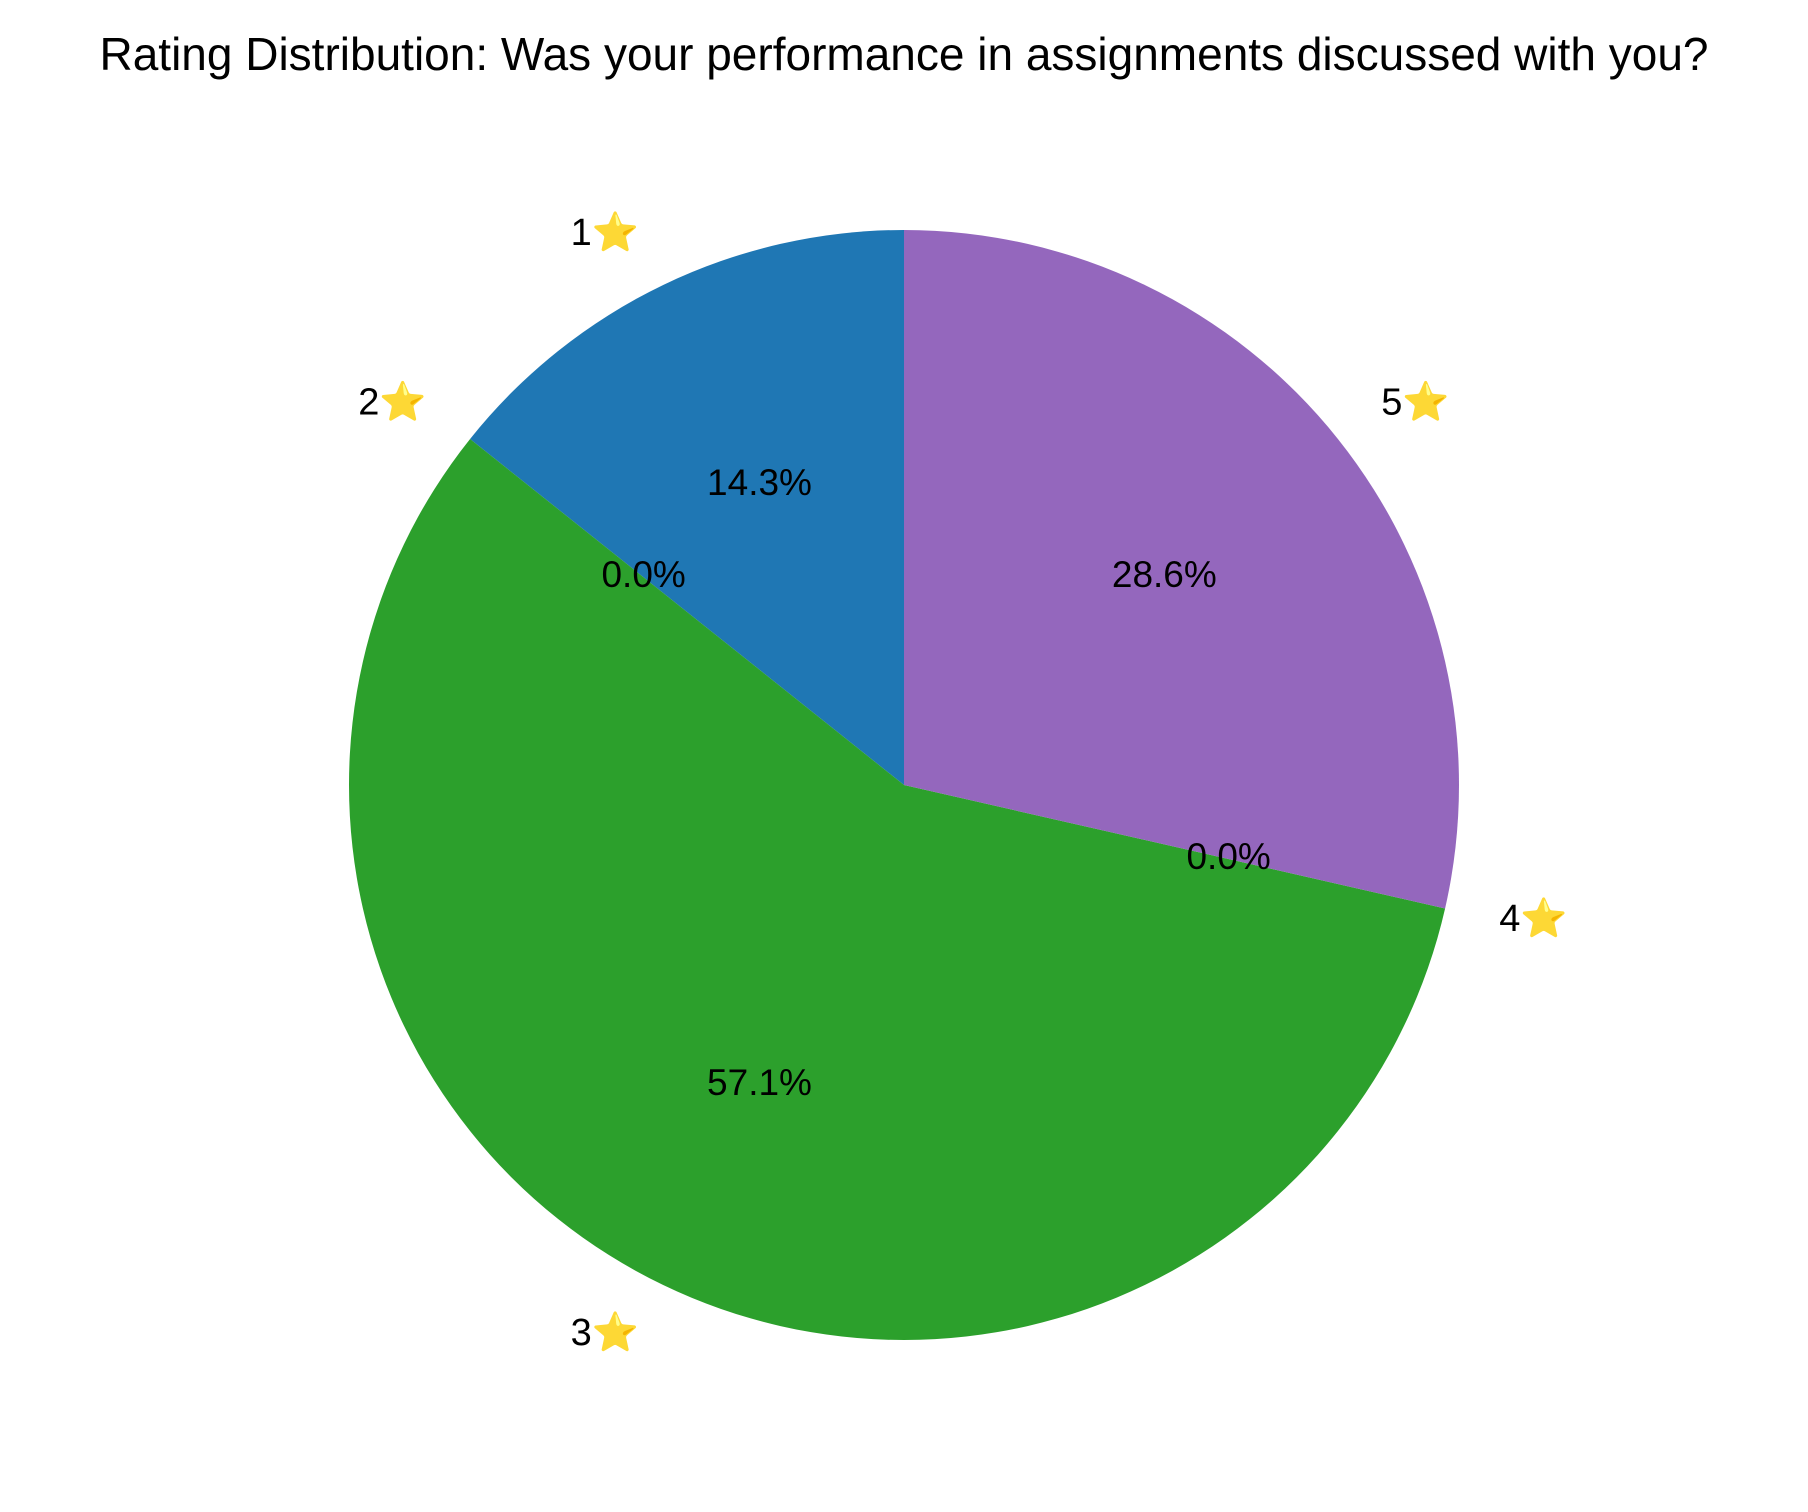 The height and width of the screenshot is (1512, 1808). What do you see at coordinates (1164, 574) in the screenshot?
I see `percent-label-5: 28.6%` at bounding box center [1164, 574].